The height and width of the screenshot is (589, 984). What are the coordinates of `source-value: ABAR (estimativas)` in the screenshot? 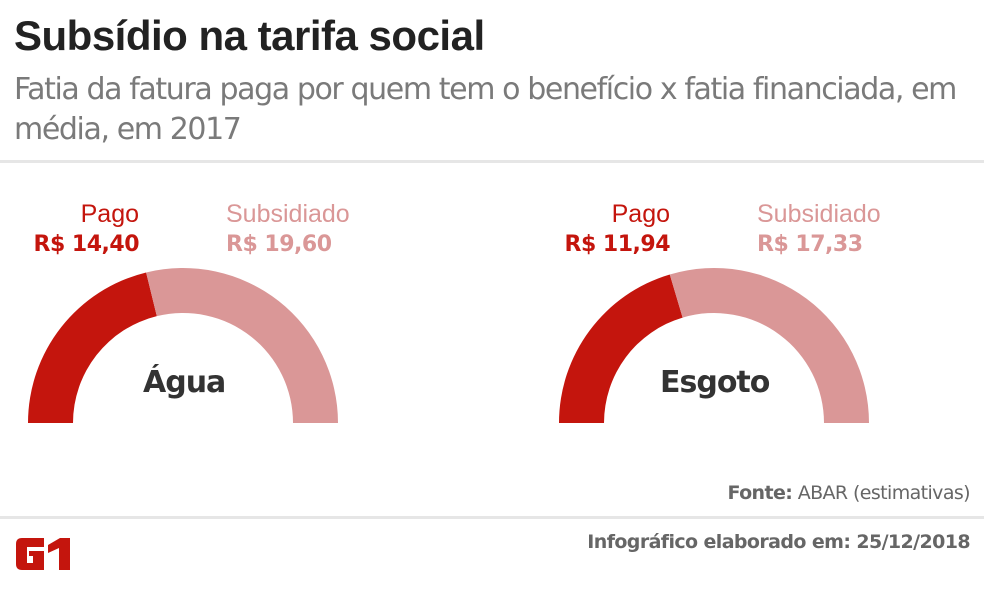 It's located at (881, 493).